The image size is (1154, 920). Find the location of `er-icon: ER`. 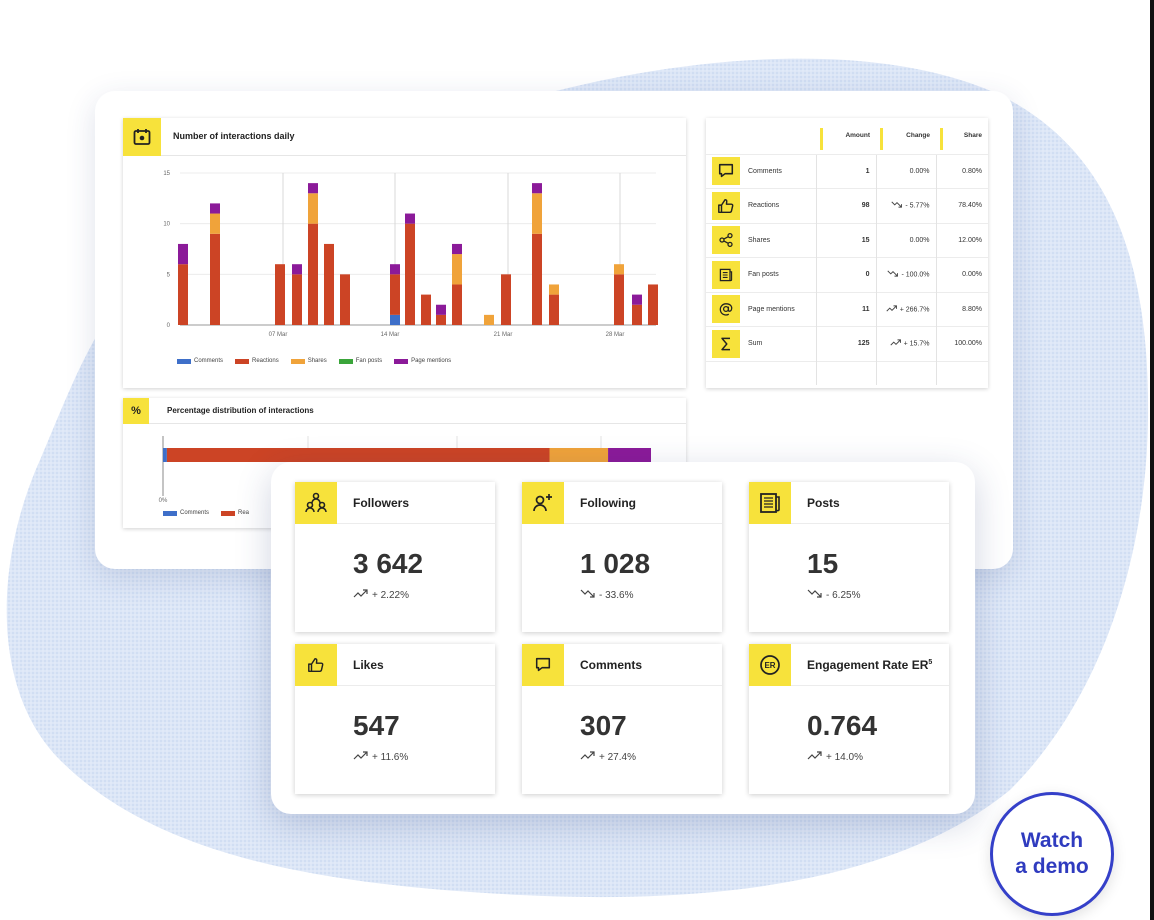

er-icon: ER is located at coordinates (770, 665).